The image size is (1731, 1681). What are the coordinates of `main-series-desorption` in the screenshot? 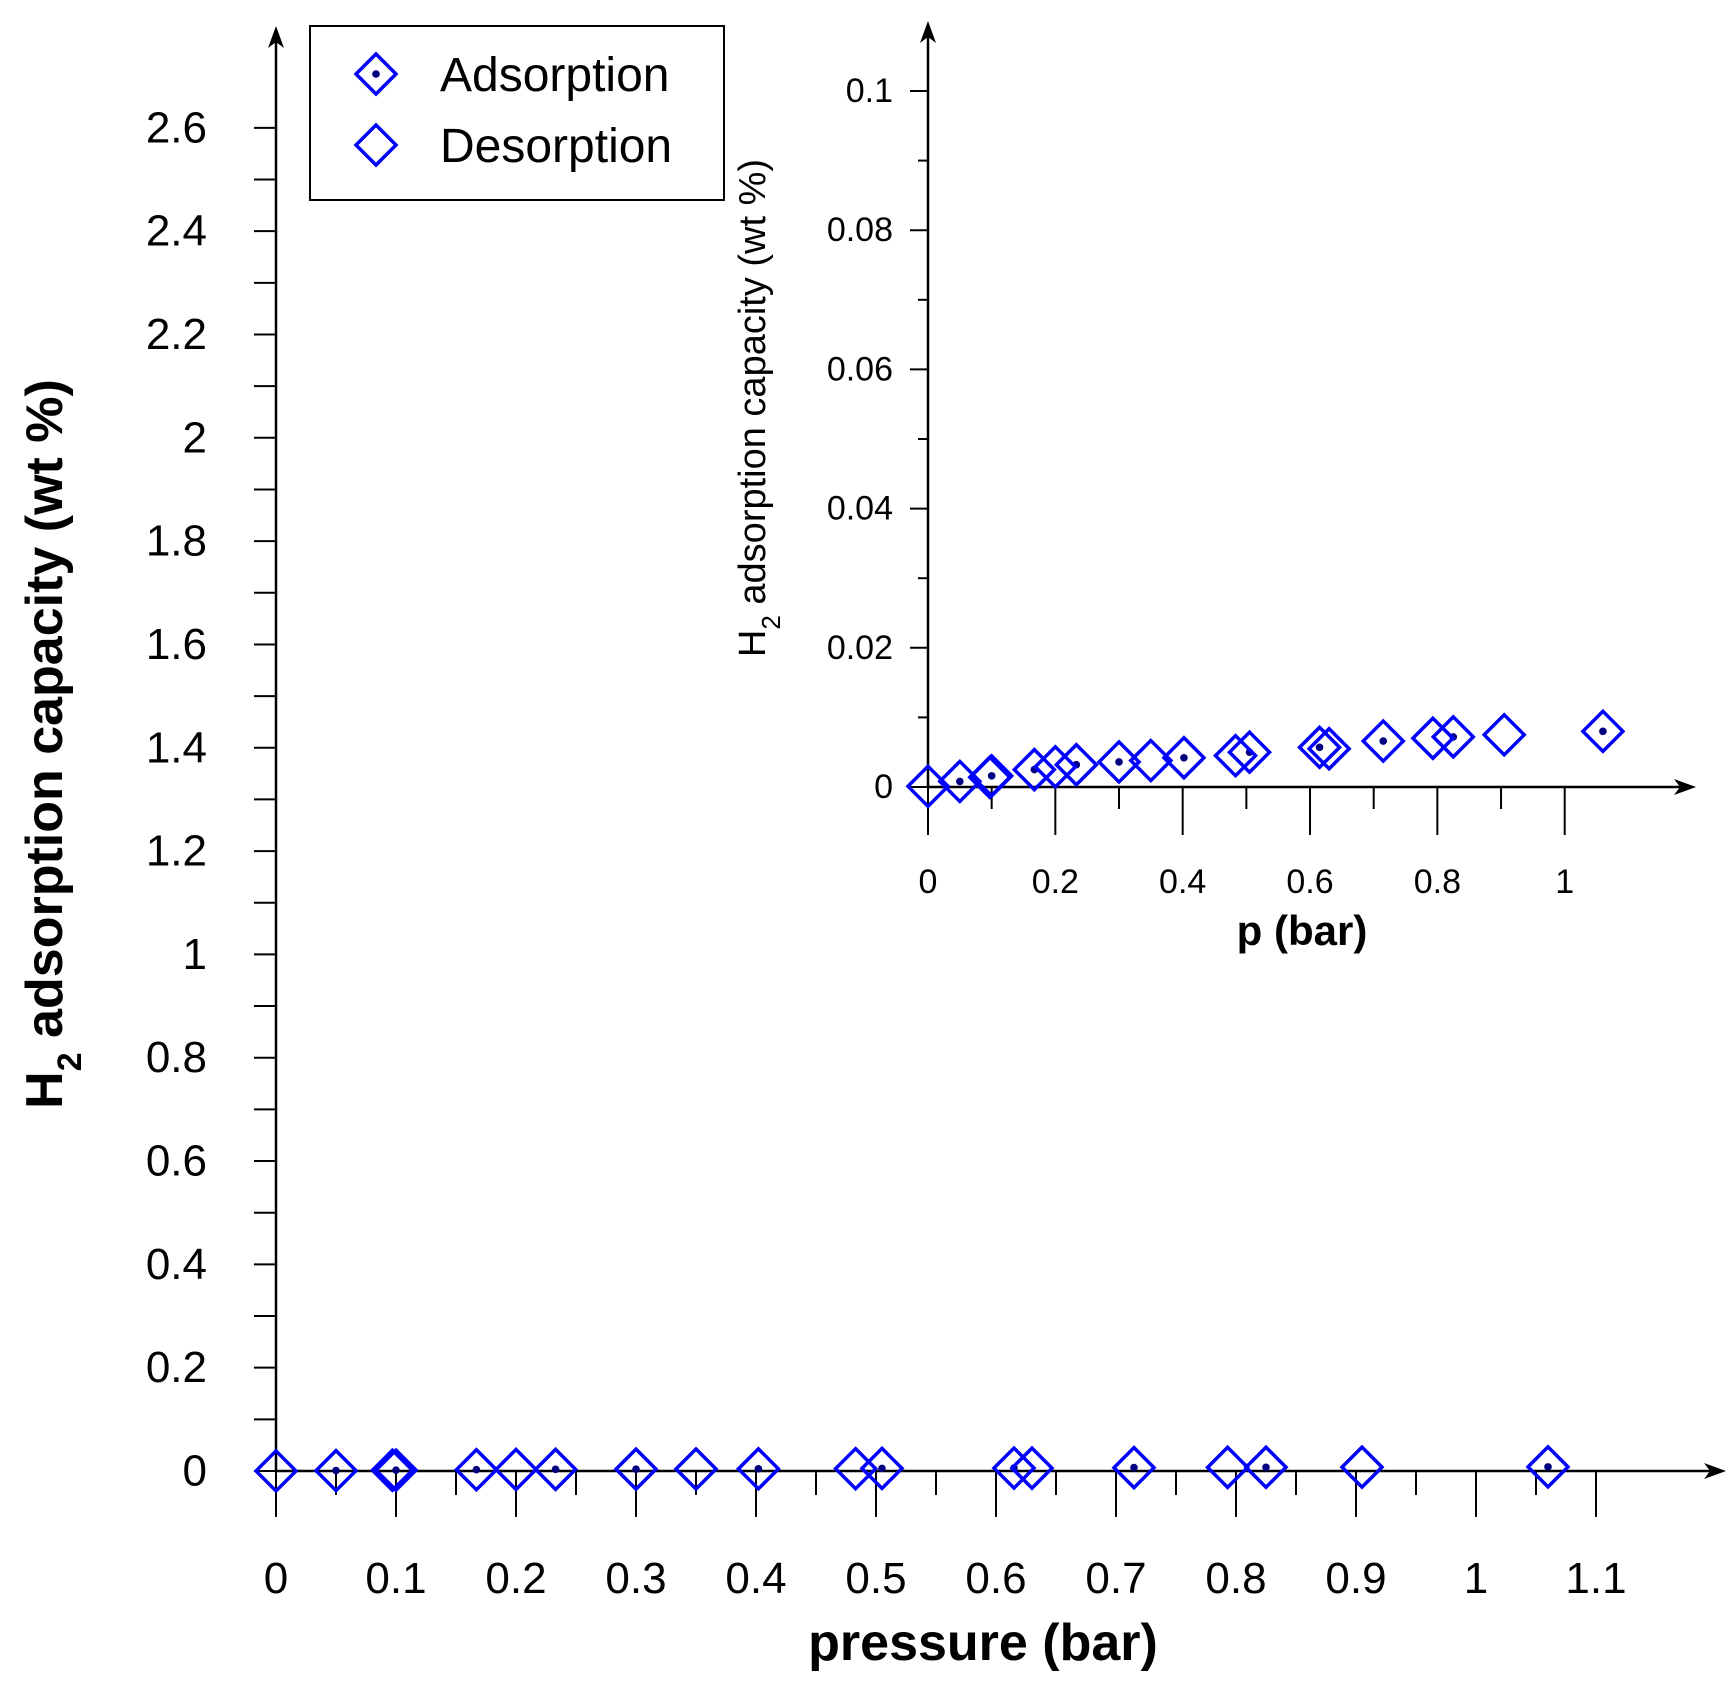 It's located at (819, 1469).